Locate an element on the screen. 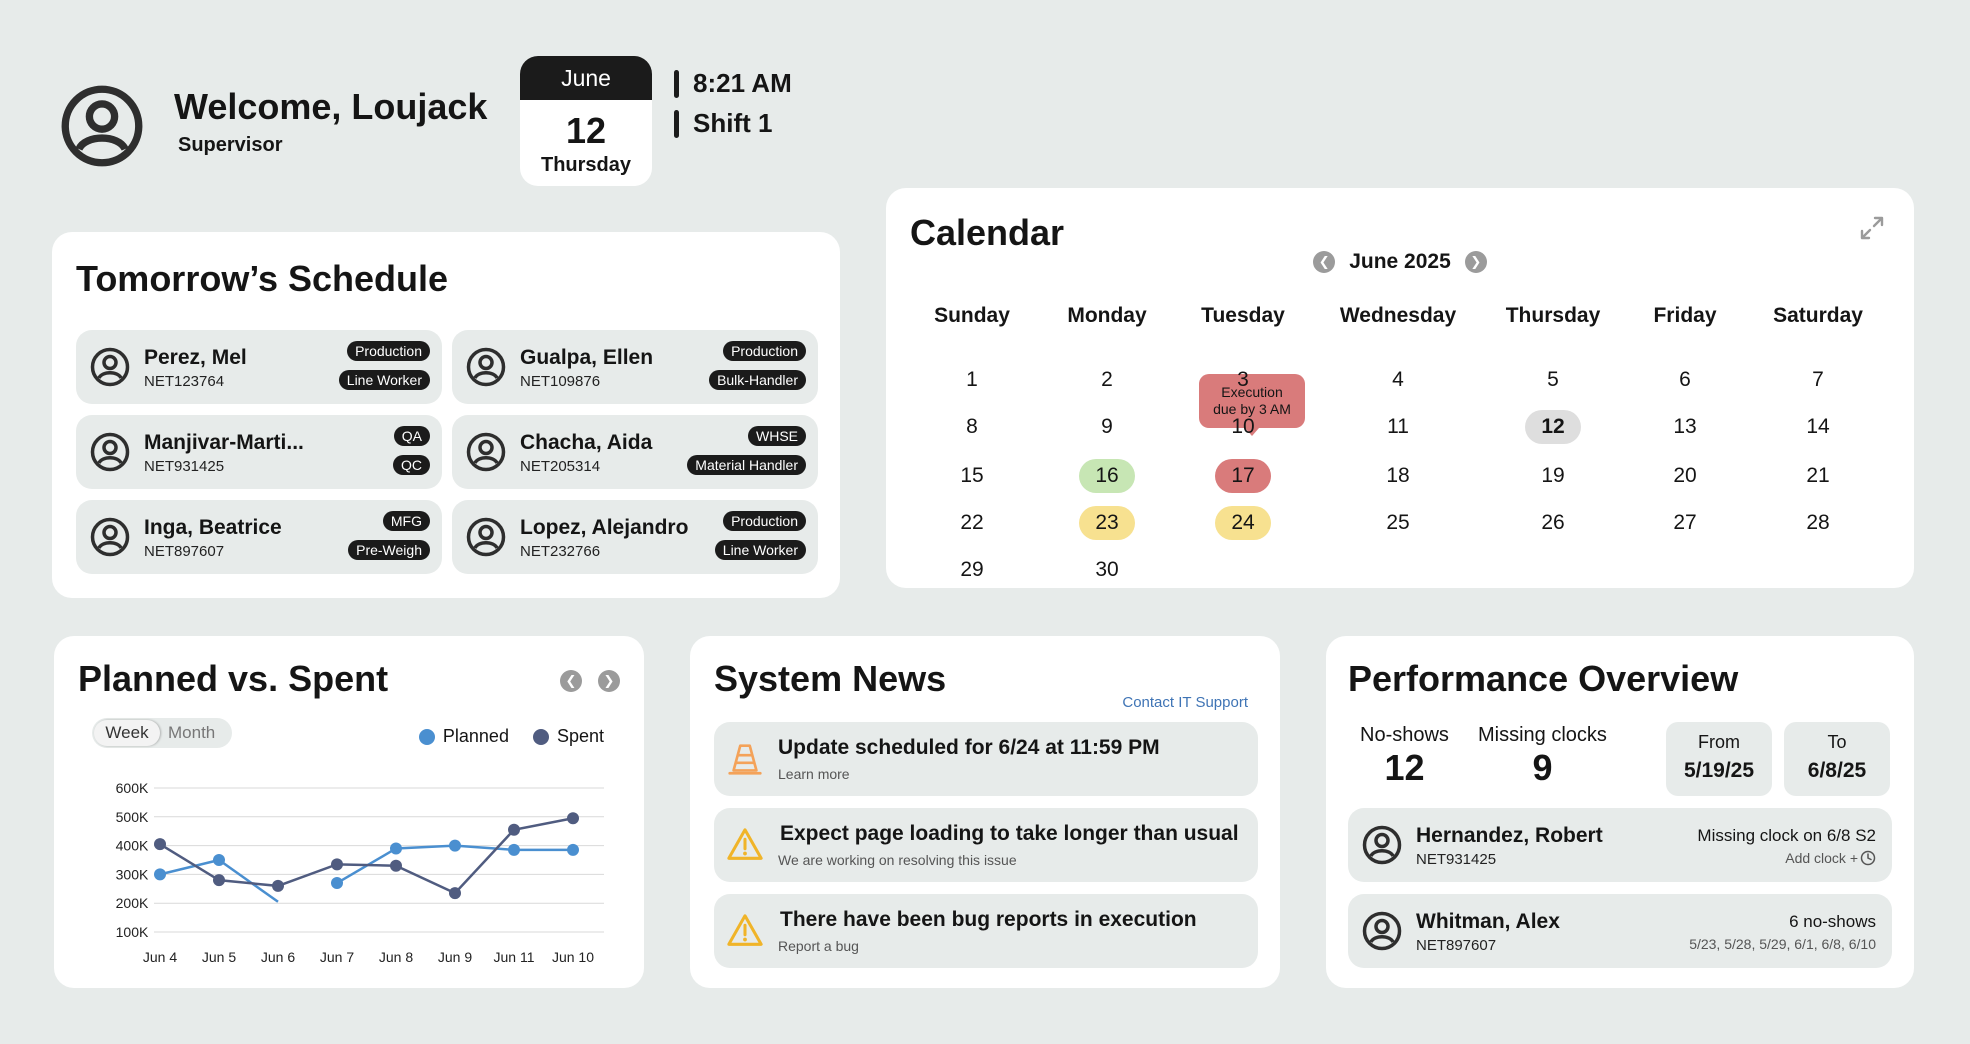 The width and height of the screenshot is (1970, 1044). person-tag: Line Worker is located at coordinates (384, 380).